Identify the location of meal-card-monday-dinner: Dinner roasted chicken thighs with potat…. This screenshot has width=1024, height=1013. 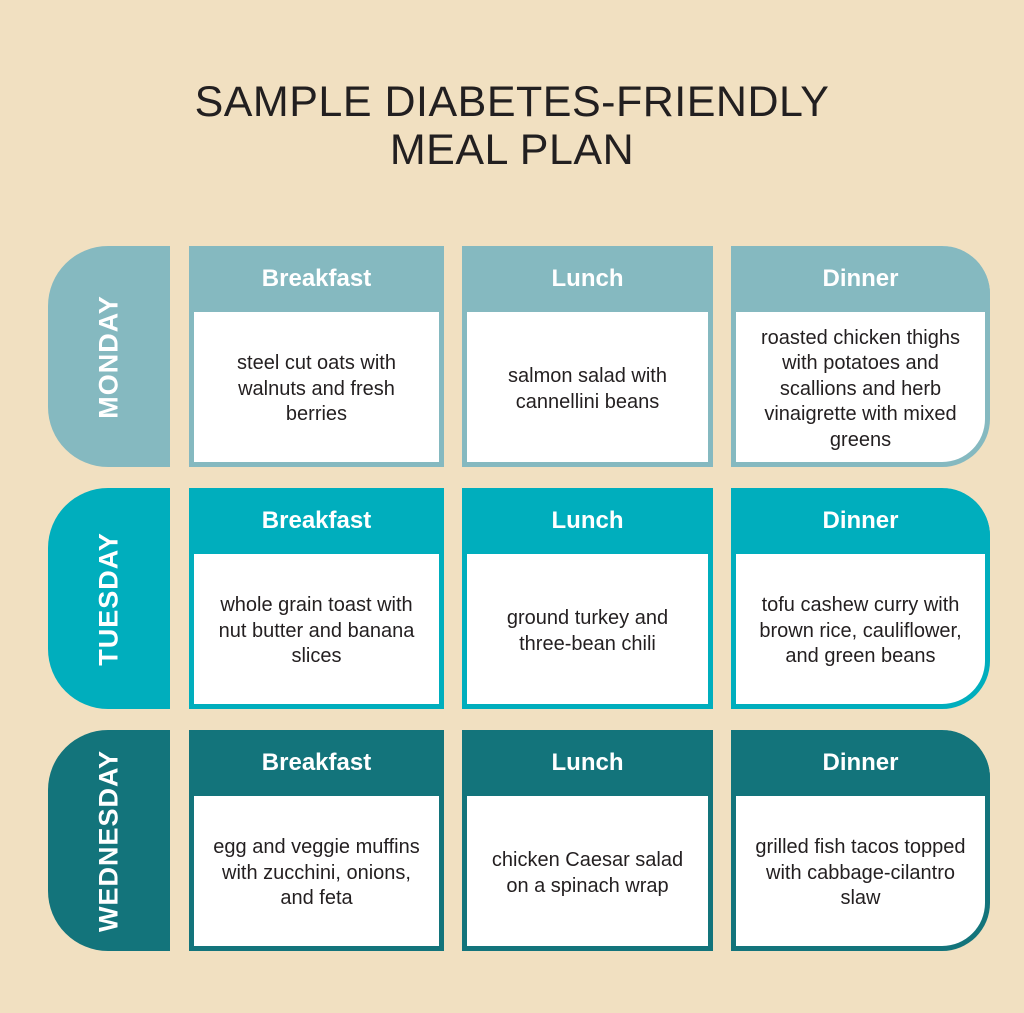
(860, 356).